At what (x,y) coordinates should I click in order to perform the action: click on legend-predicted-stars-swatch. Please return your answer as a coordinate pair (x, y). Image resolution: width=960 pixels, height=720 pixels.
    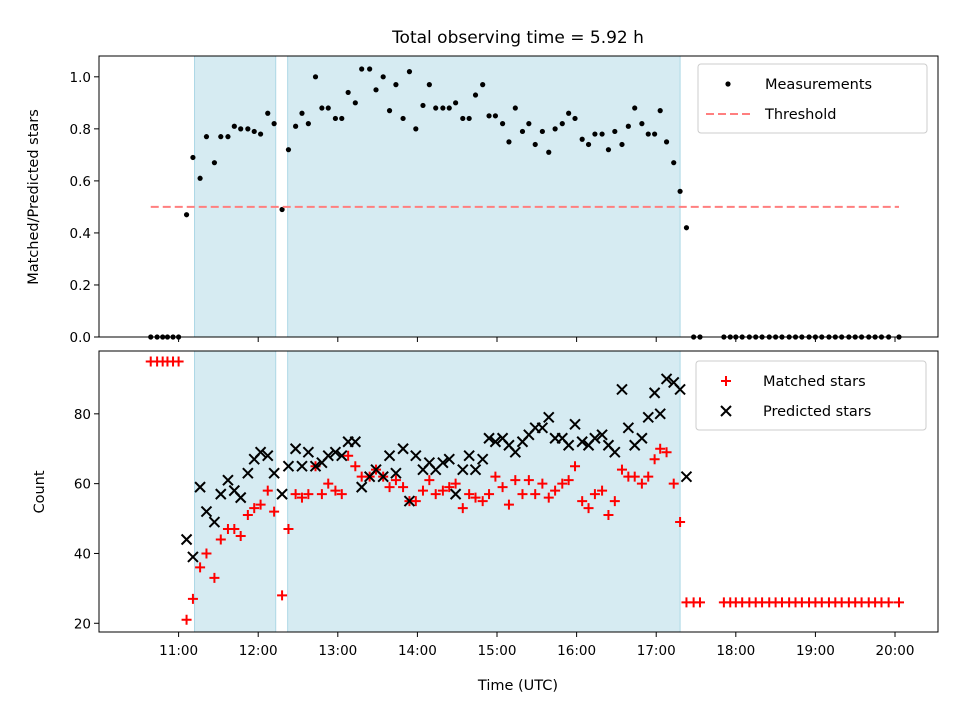
    Looking at the image, I should click on (726, 411).